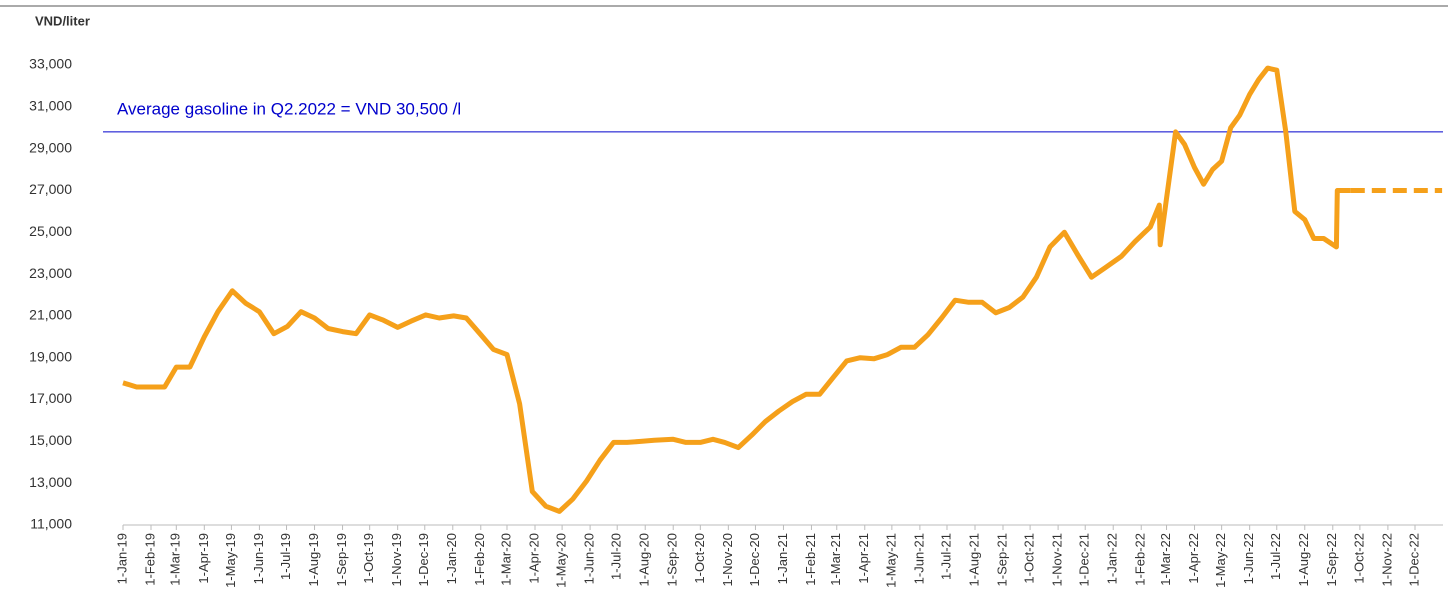 The height and width of the screenshot is (613, 1448). I want to click on x-tick-label: 1-Sep-21, so click(1001, 559).